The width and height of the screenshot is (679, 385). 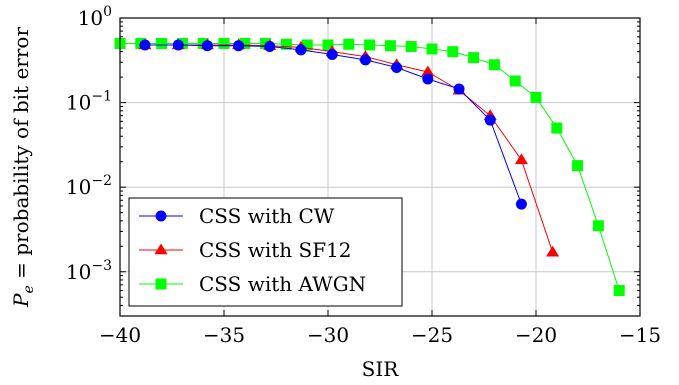 I want to click on x-tick-label: −25, so click(x=432, y=335).